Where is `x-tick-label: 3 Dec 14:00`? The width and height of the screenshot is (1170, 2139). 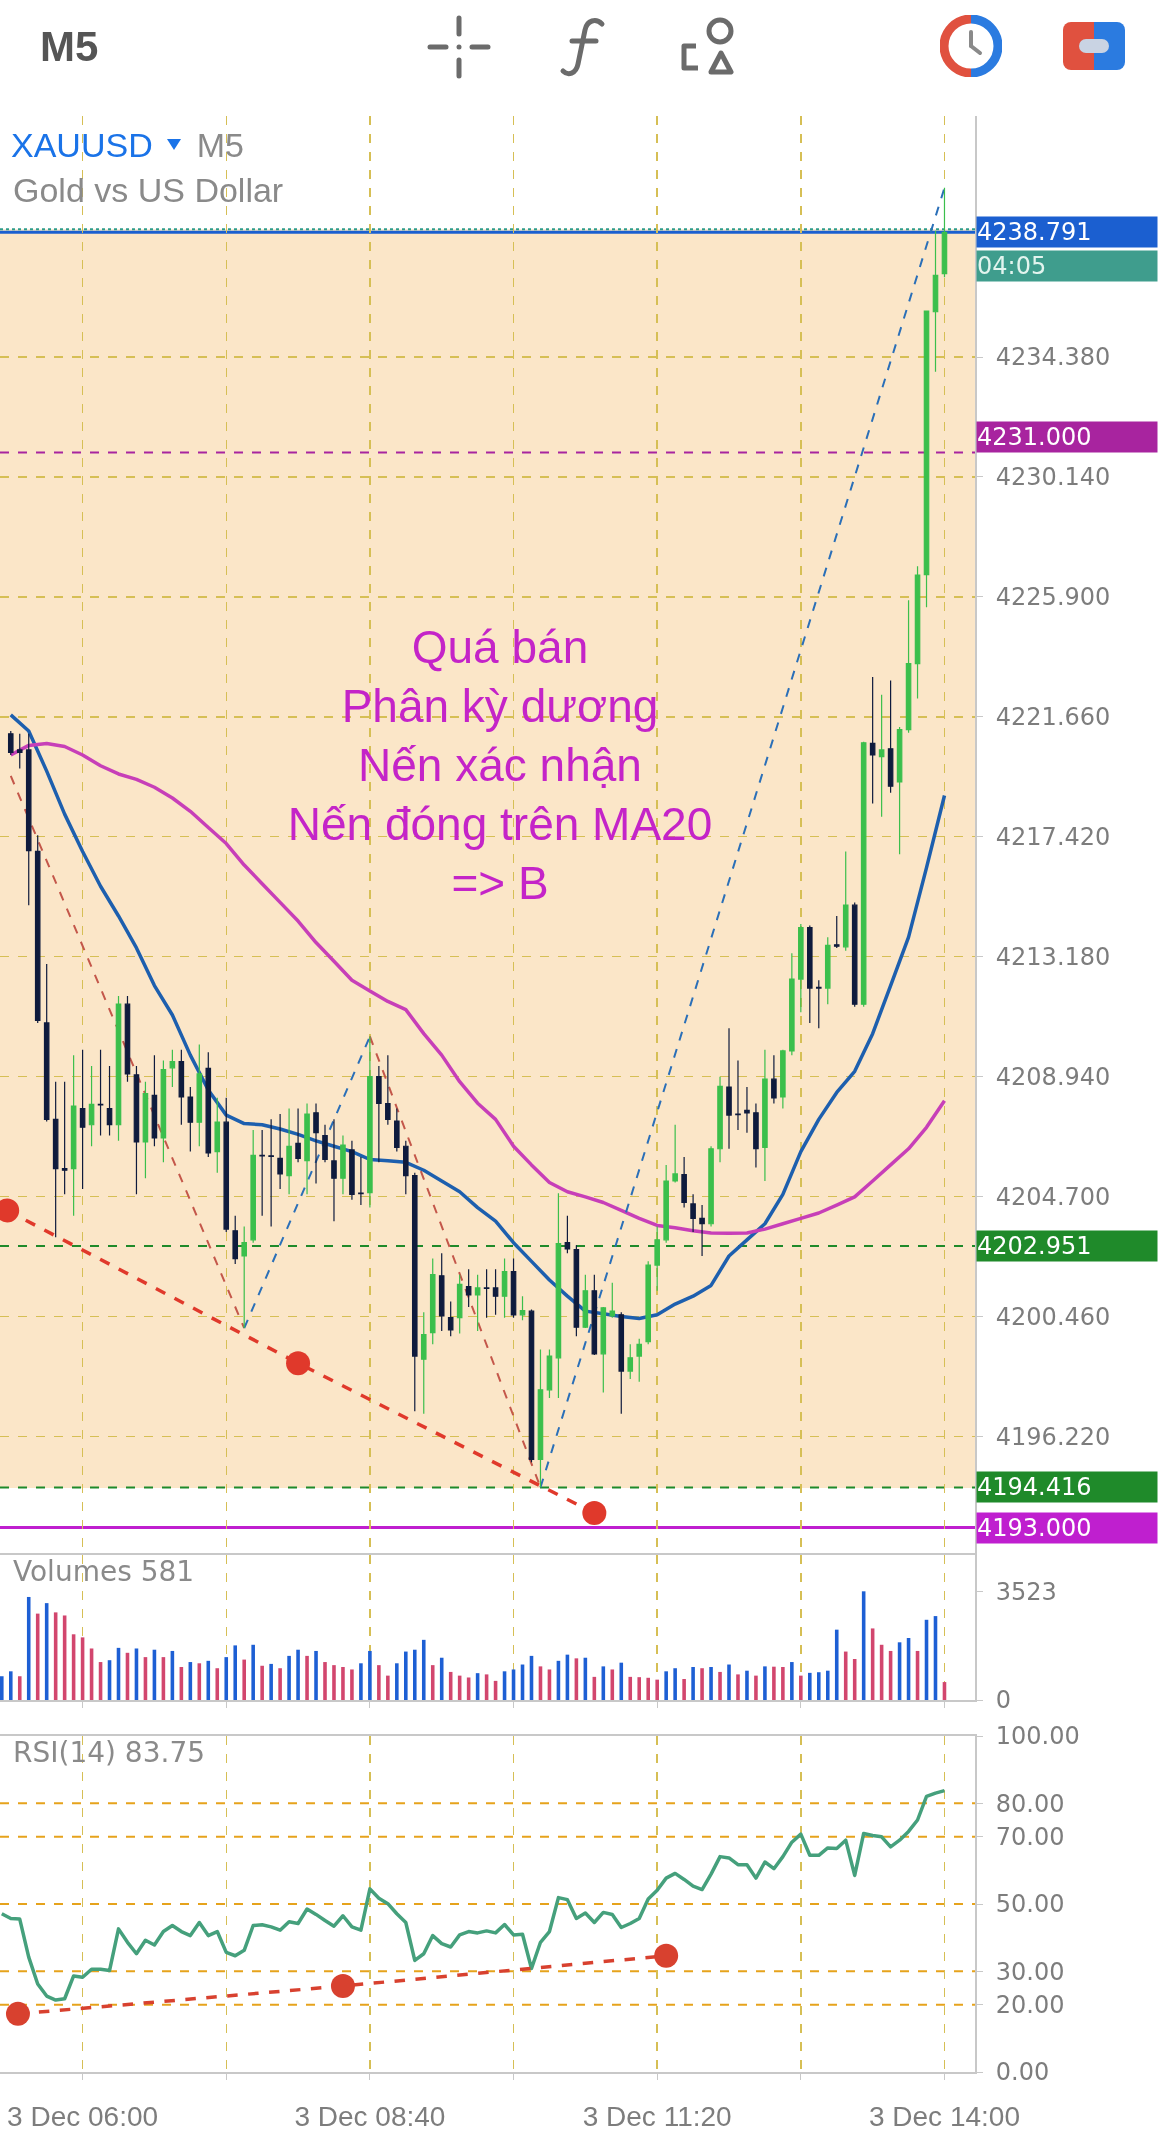 x-tick-label: 3 Dec 14:00 is located at coordinates (944, 2116).